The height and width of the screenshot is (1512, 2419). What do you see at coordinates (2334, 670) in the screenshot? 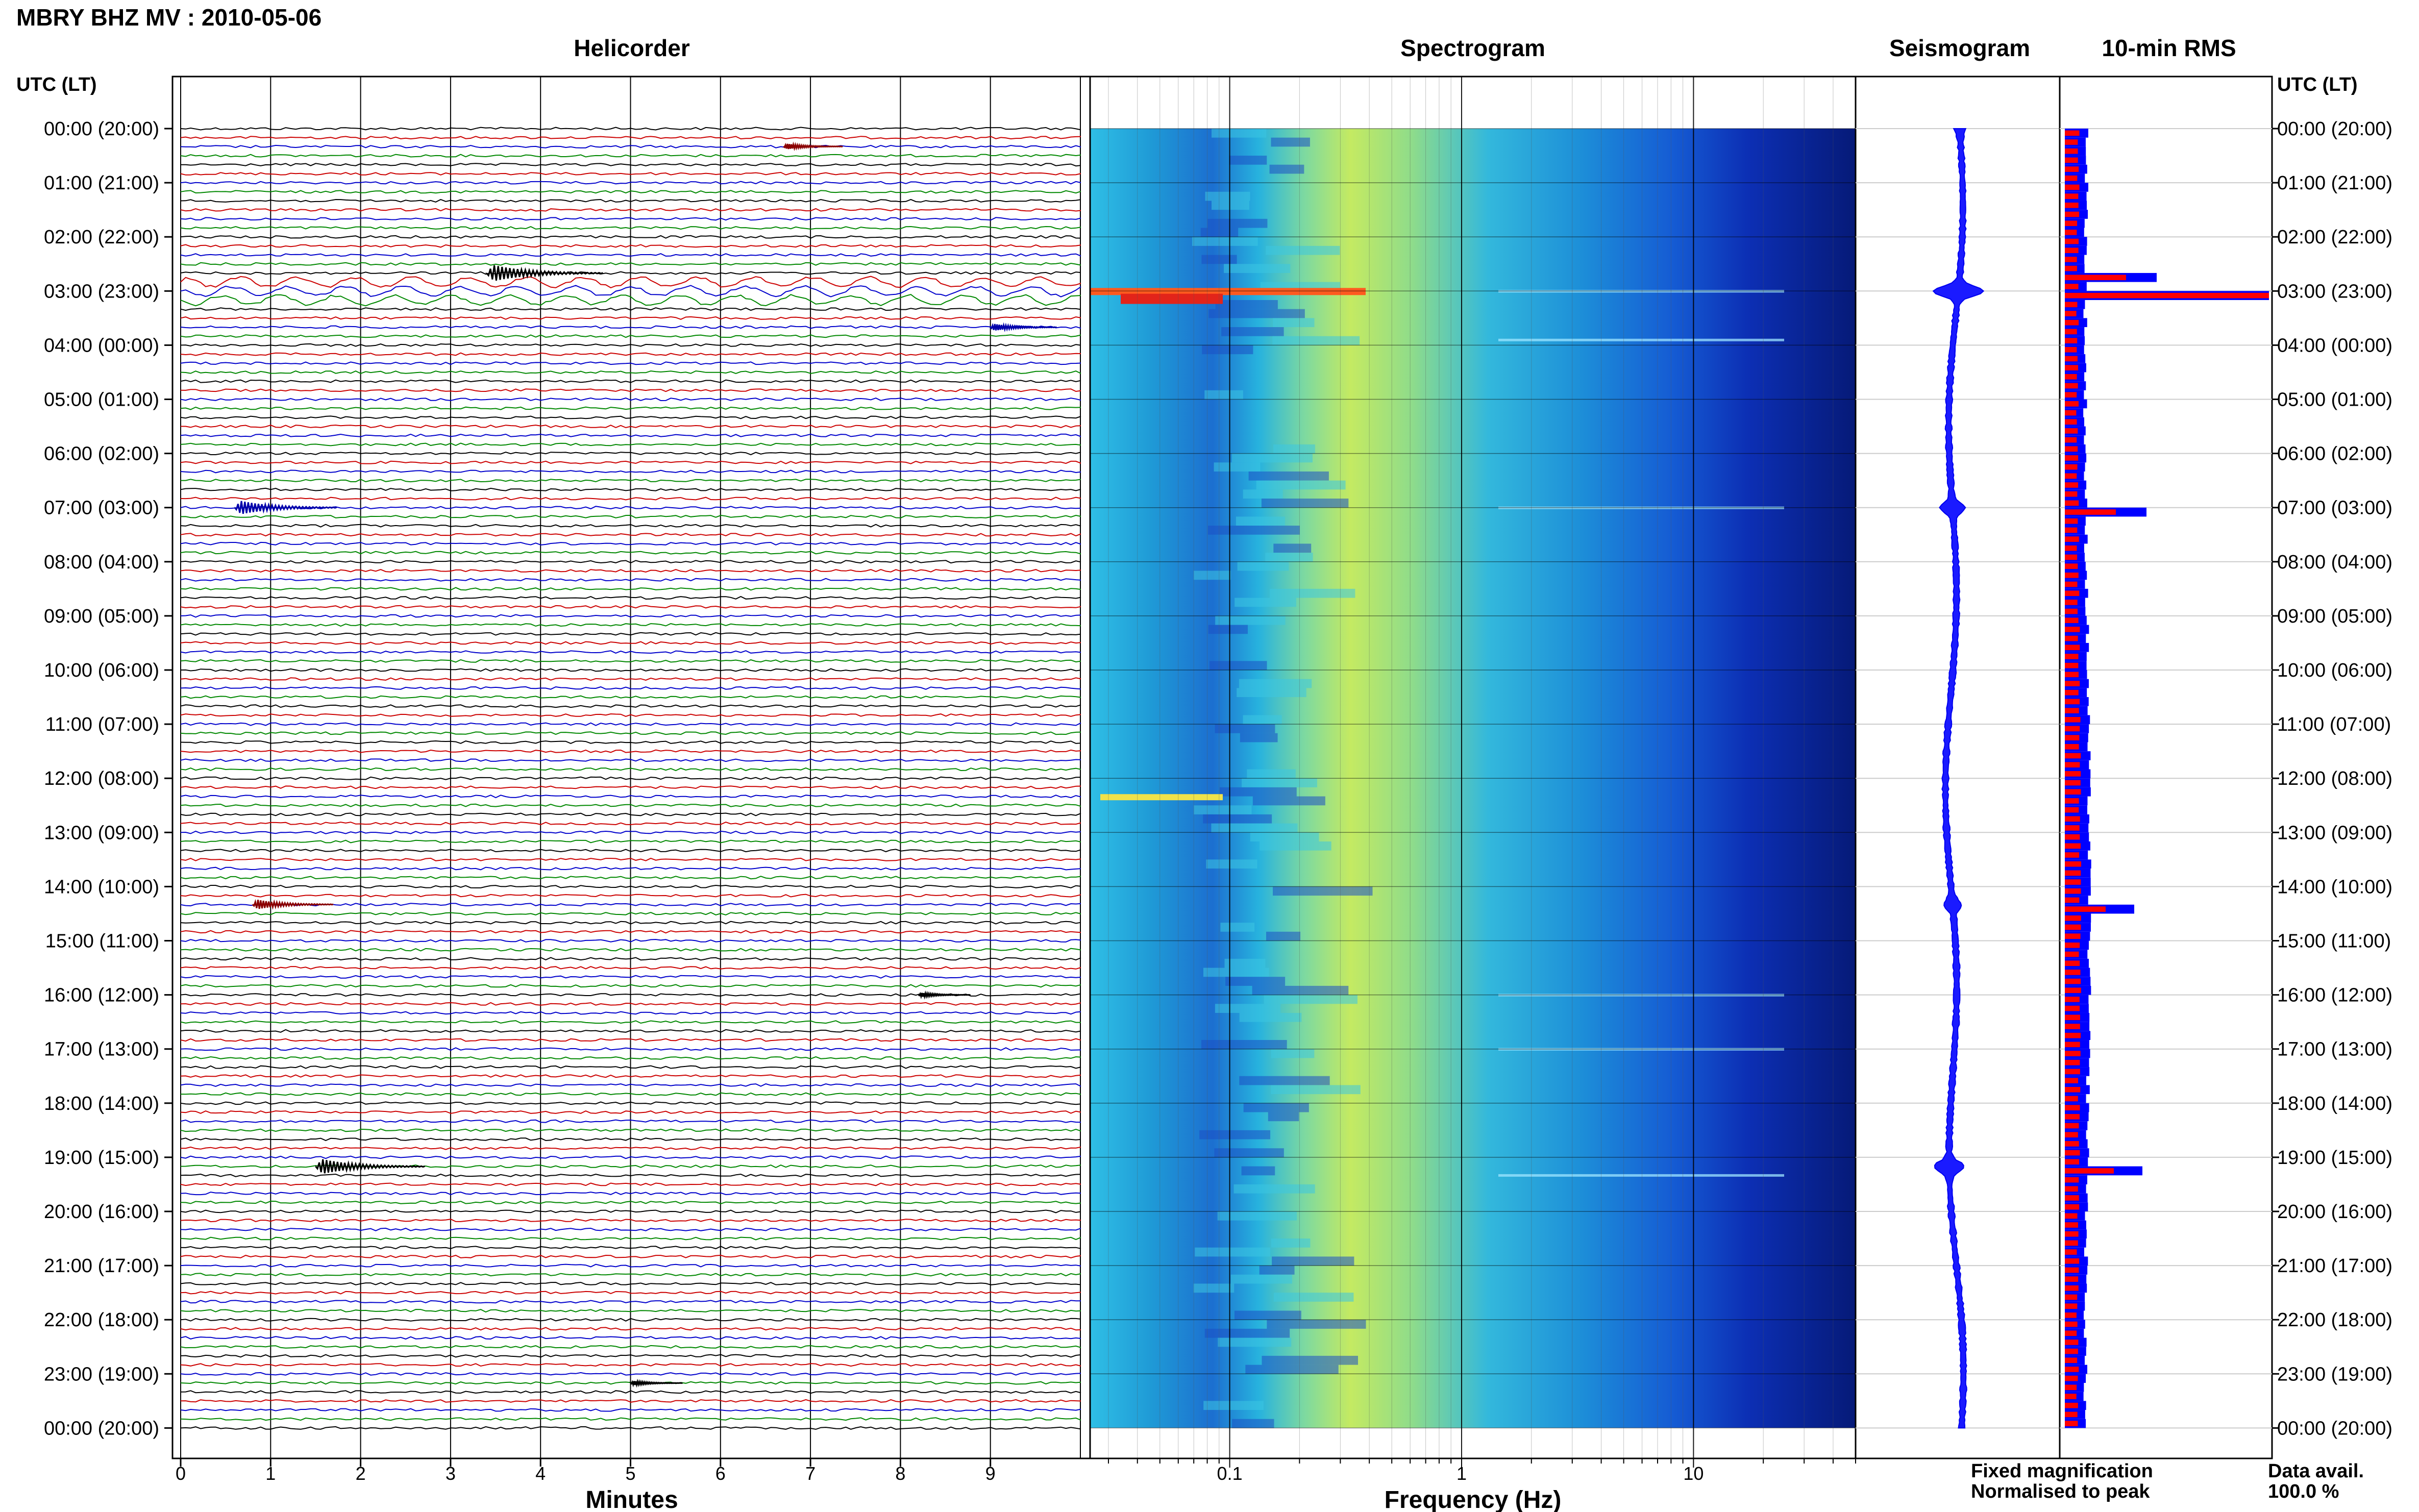
I see `time-label-right: 10:00 (06:00)` at bounding box center [2334, 670].